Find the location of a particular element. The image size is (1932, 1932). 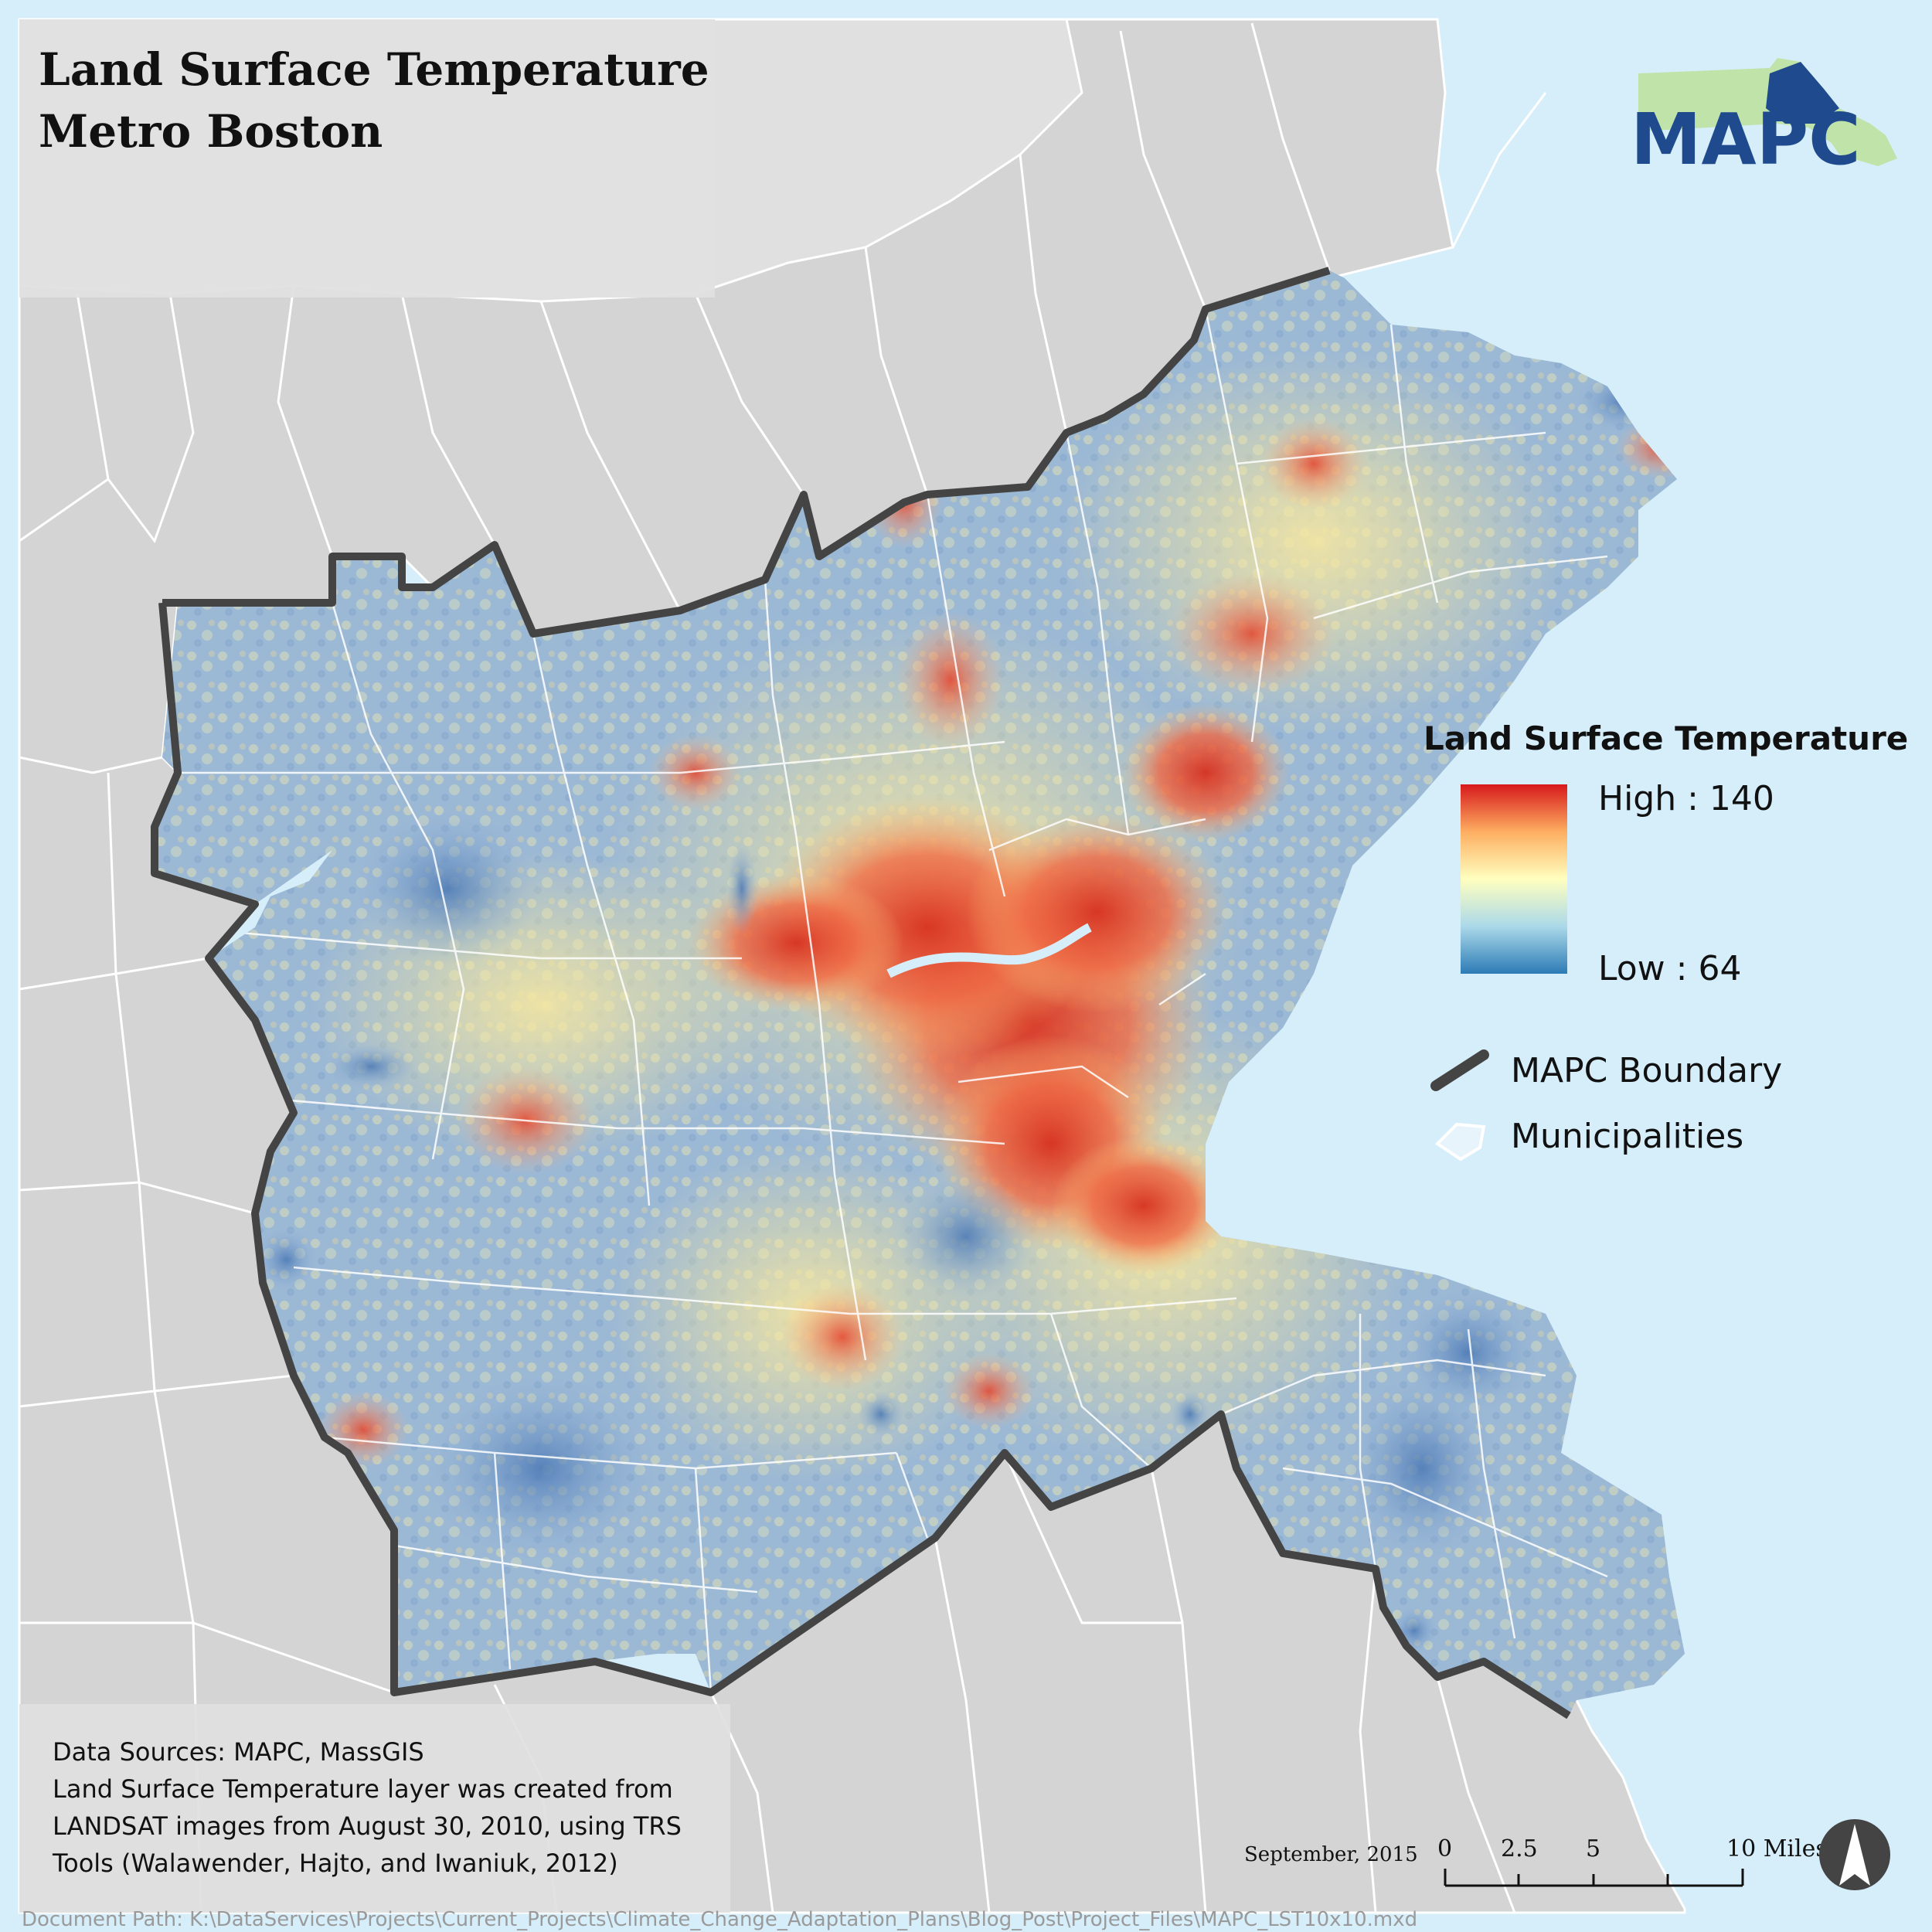

mapc-logo: MAPC is located at coordinates (1764, 120).